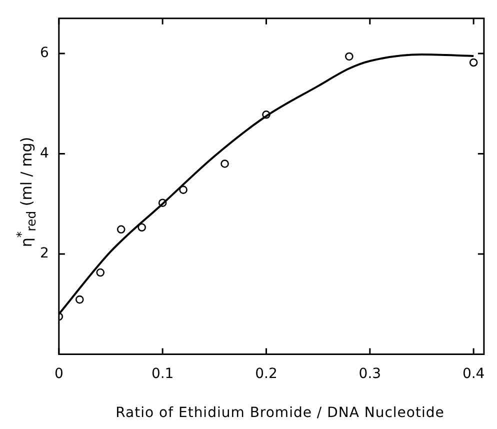  I want to click on y-tick-label: 4, so click(44, 153).